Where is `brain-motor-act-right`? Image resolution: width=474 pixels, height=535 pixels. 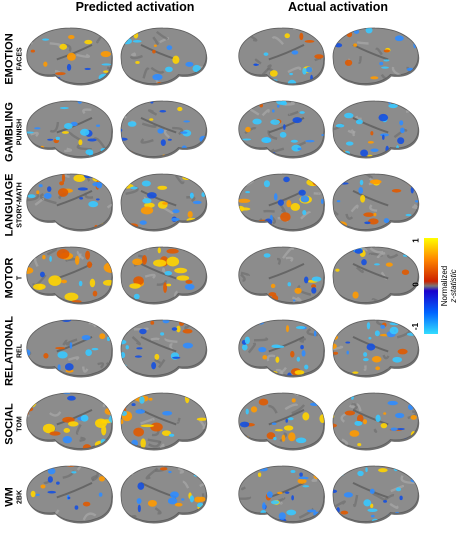 brain-motor-act-right is located at coordinates (376, 275).